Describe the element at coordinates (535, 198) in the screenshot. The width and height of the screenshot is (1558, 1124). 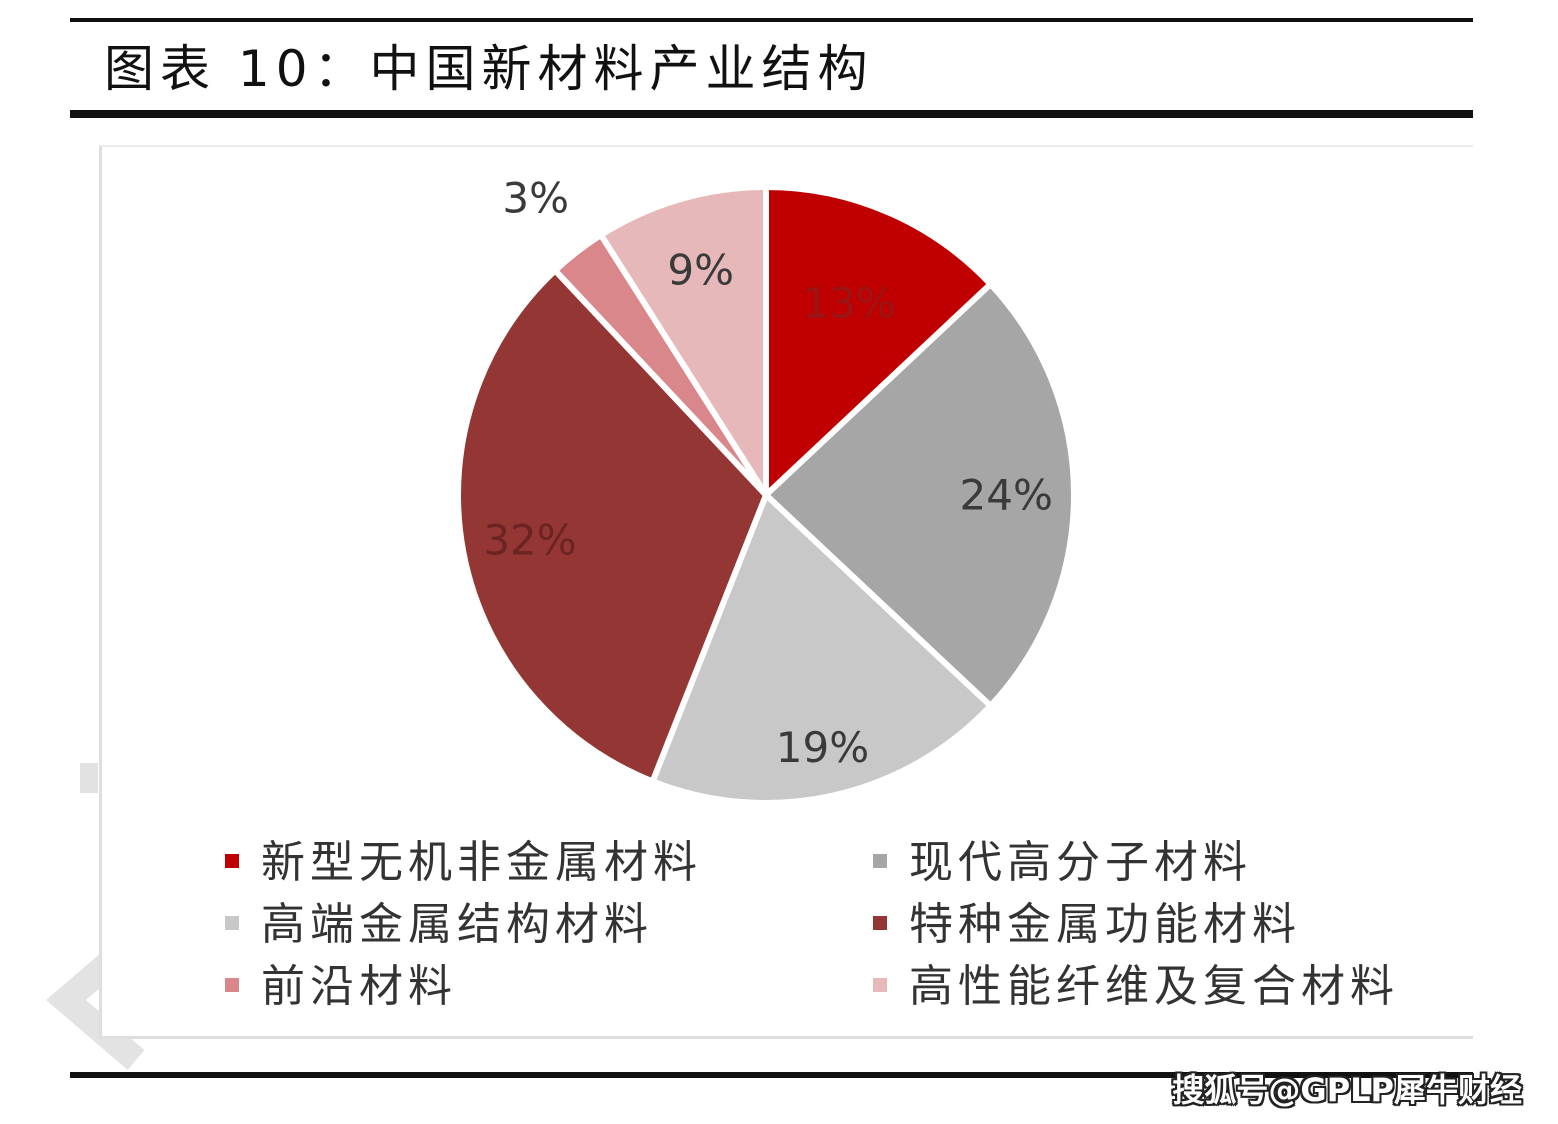
I see `pie-slice-label-5: 3%` at that location.